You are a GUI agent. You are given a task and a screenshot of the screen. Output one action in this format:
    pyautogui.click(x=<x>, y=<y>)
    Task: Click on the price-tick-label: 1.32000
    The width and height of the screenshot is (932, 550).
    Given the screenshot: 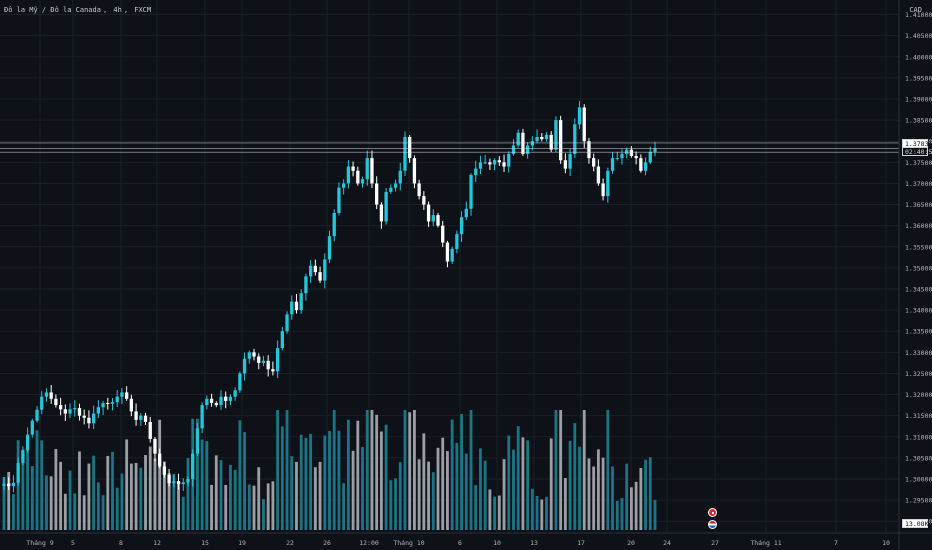 What is the action you would take?
    pyautogui.click(x=918, y=395)
    